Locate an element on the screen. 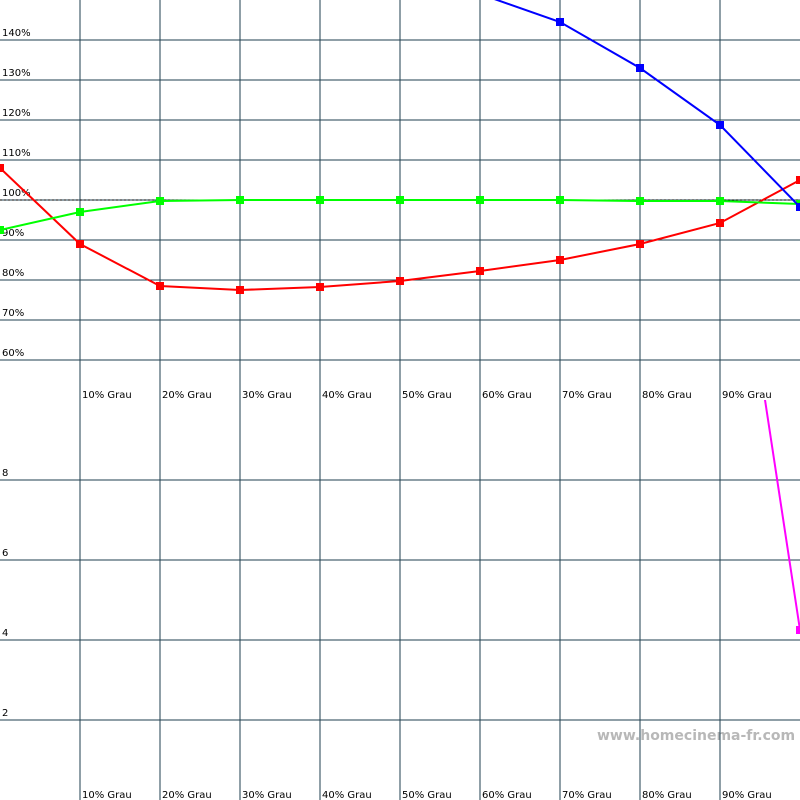  y-tick-label: 130% is located at coordinates (16, 73).